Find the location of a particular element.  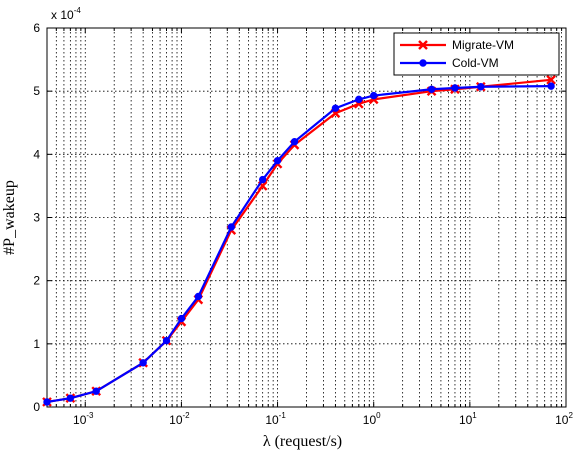

legend-label: Migrate-VM is located at coordinates (483, 45).